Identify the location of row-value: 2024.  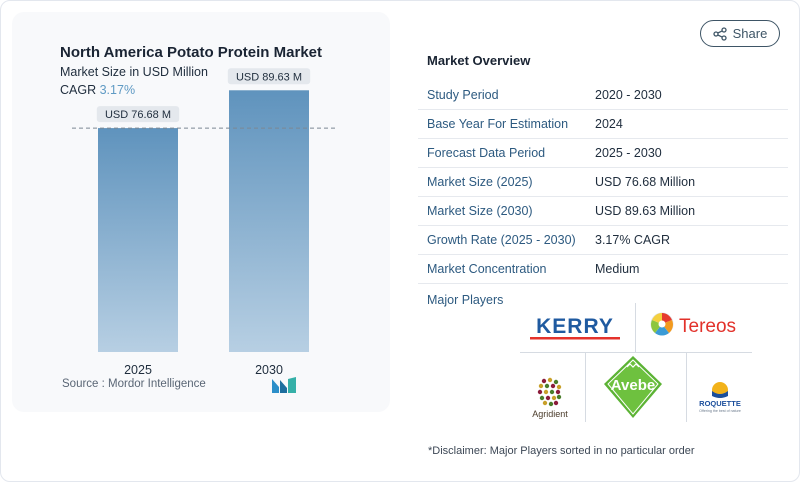
(609, 124).